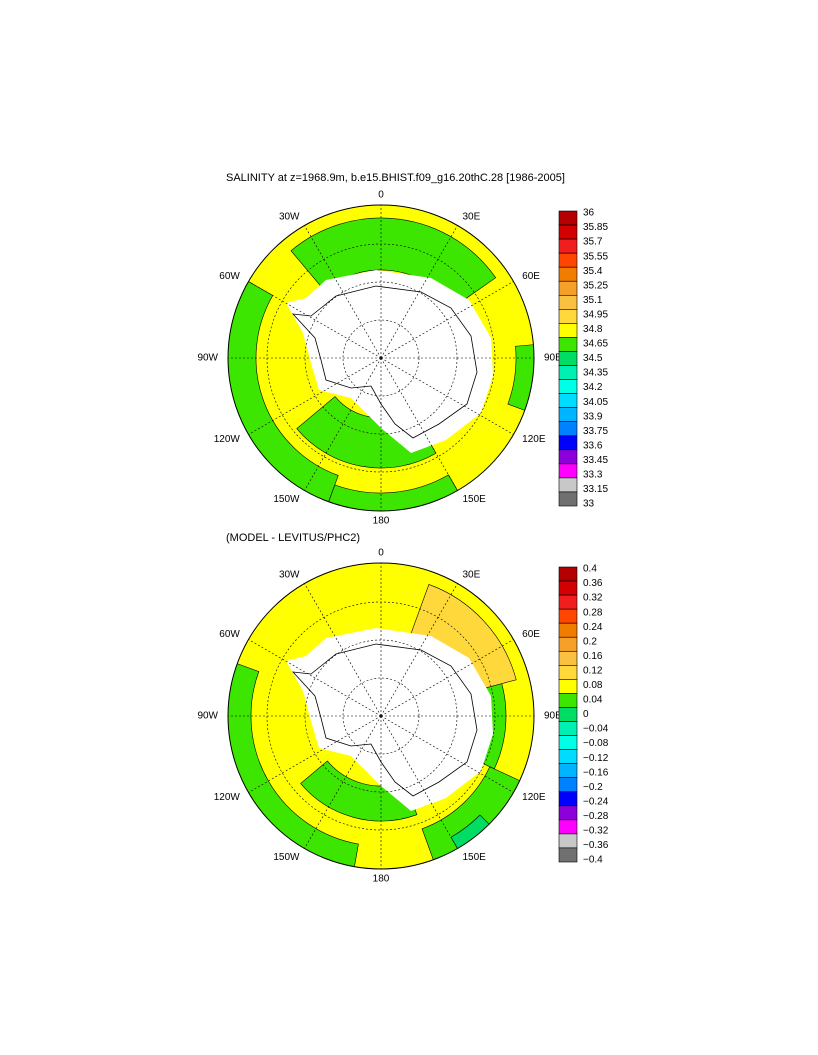  I want to click on colorbar-label: 34.05, so click(595, 402).